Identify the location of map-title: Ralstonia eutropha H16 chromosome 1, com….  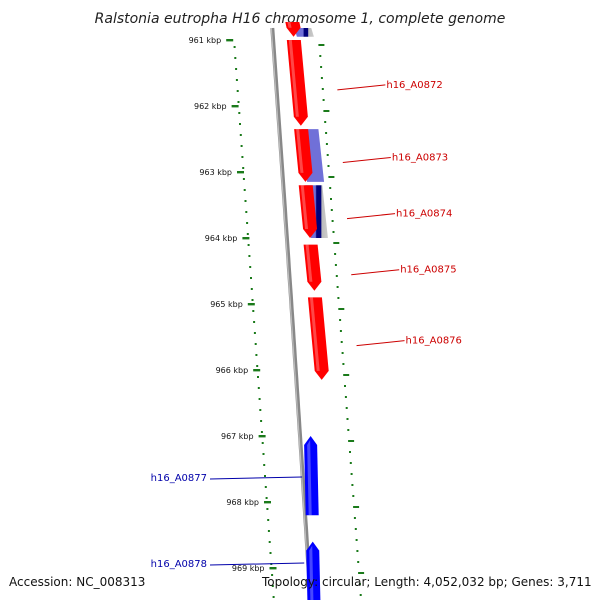
(300, 19).